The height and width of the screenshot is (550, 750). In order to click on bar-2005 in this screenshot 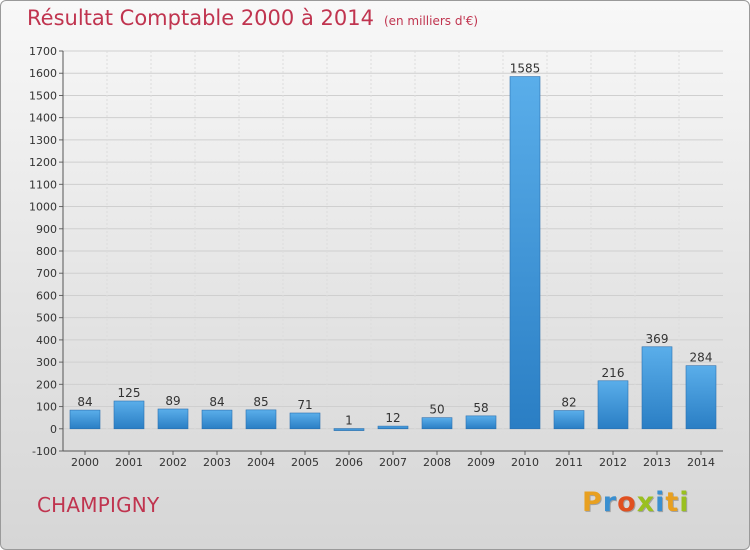, I will do `click(305, 421)`.